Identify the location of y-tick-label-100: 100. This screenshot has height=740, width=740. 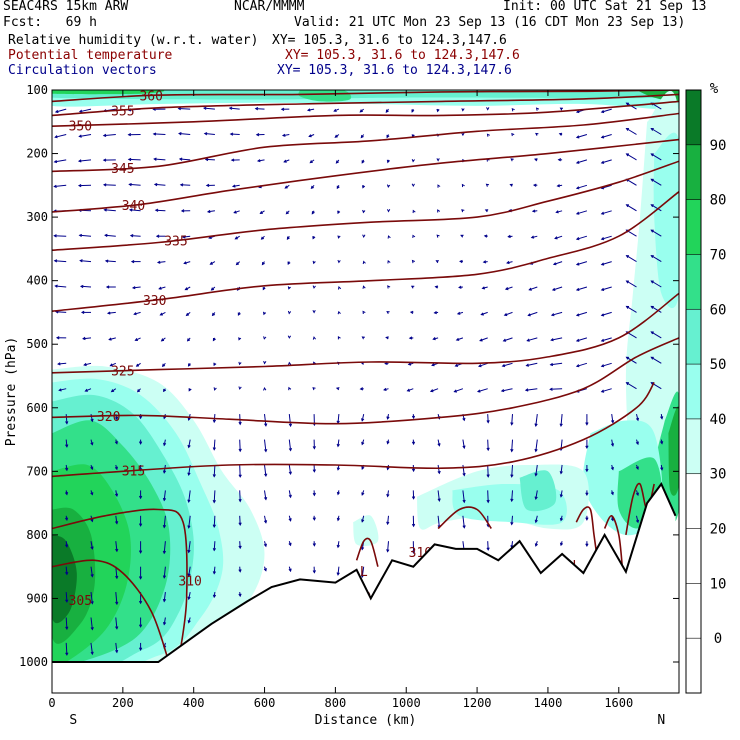
(37, 90).